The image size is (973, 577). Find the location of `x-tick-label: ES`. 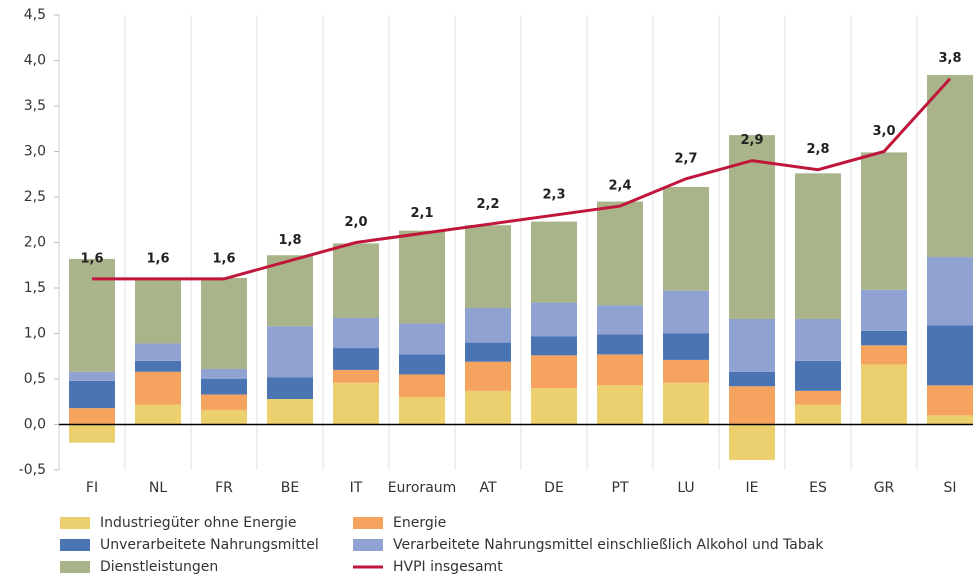

x-tick-label: ES is located at coordinates (818, 488).